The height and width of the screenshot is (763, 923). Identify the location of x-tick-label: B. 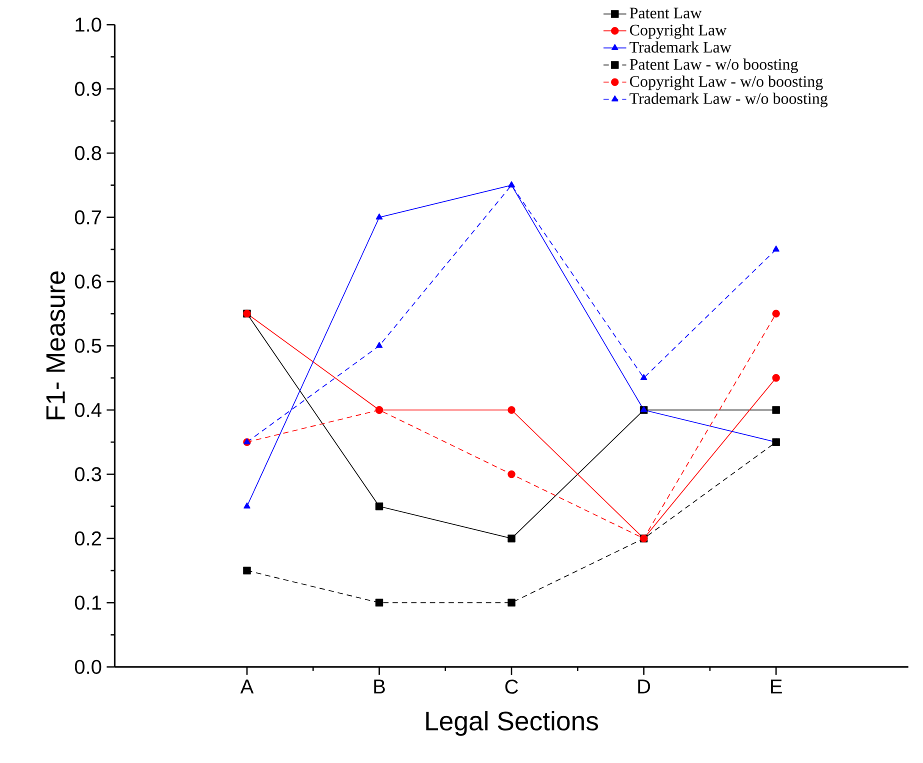
(379, 687).